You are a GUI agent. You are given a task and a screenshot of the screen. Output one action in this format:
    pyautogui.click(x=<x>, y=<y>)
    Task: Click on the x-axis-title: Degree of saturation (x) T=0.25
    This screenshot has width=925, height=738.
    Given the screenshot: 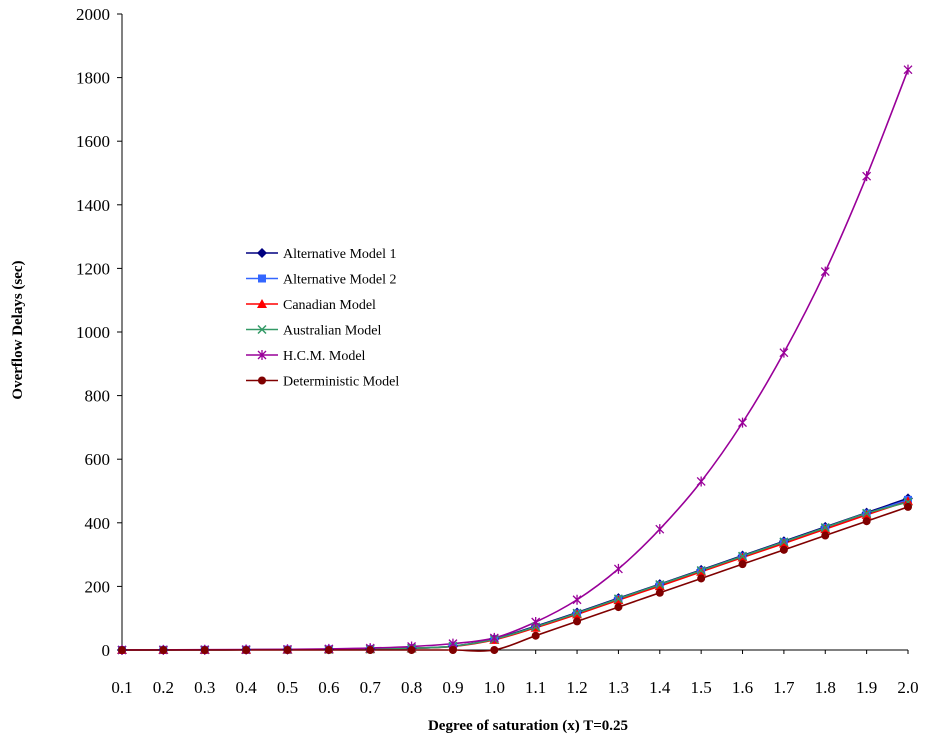 What is the action you would take?
    pyautogui.click(x=528, y=726)
    